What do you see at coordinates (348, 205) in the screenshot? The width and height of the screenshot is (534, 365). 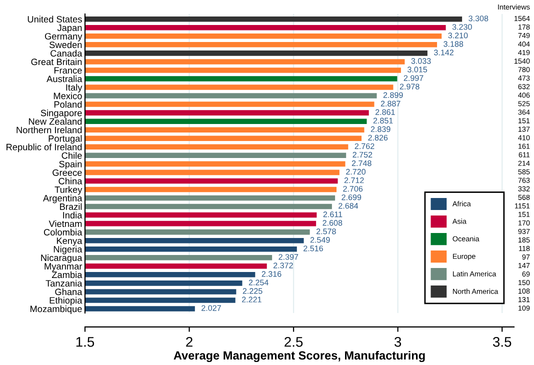 I see `text: 2.684` at bounding box center [348, 205].